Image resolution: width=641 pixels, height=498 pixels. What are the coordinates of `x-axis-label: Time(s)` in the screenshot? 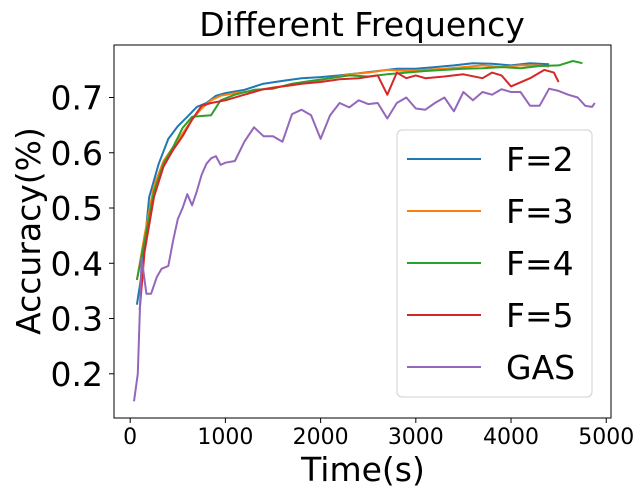 It's located at (362, 469).